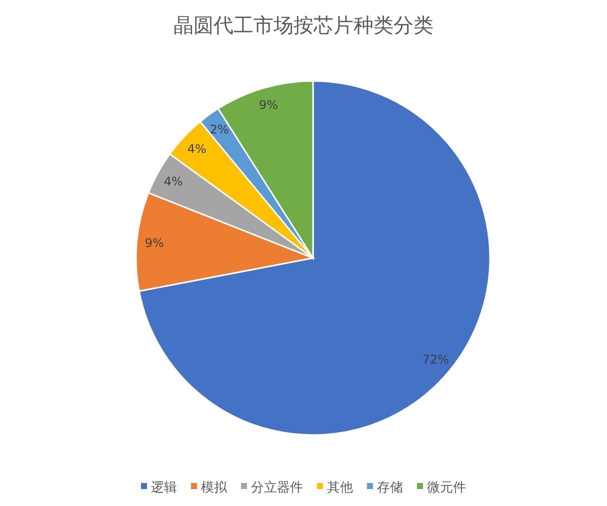  I want to click on chart-title: 晶圆代工市场按芯片种类分类, so click(304, 25).